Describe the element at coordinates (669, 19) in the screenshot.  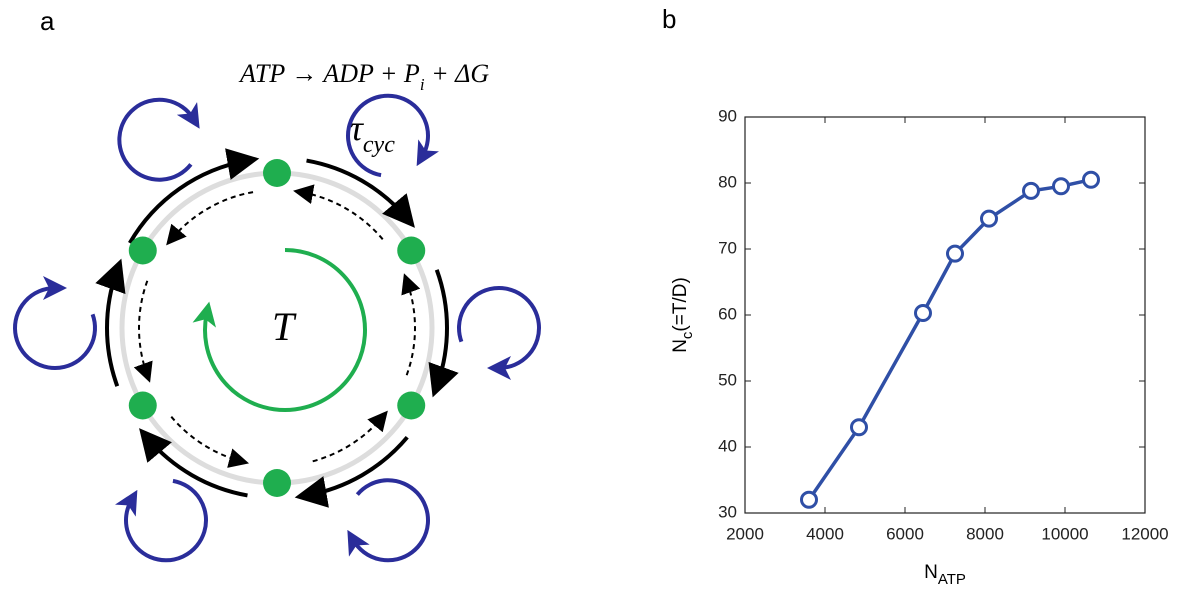
I see `panel-label: b` at that location.